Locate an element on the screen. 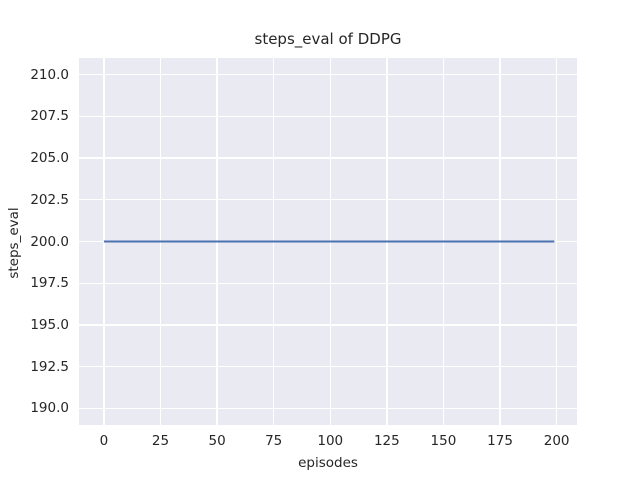 This screenshot has height=480, width=640. y-tick-label: 195.0 is located at coordinates (49, 324).